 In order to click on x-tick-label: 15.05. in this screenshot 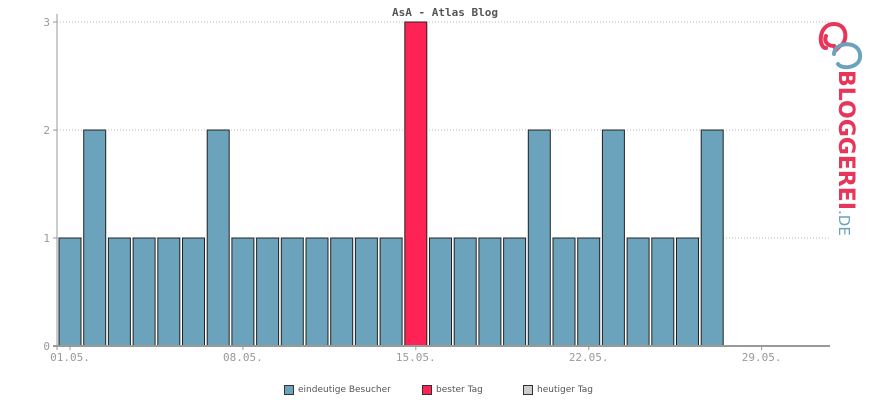, I will do `click(416, 357)`.